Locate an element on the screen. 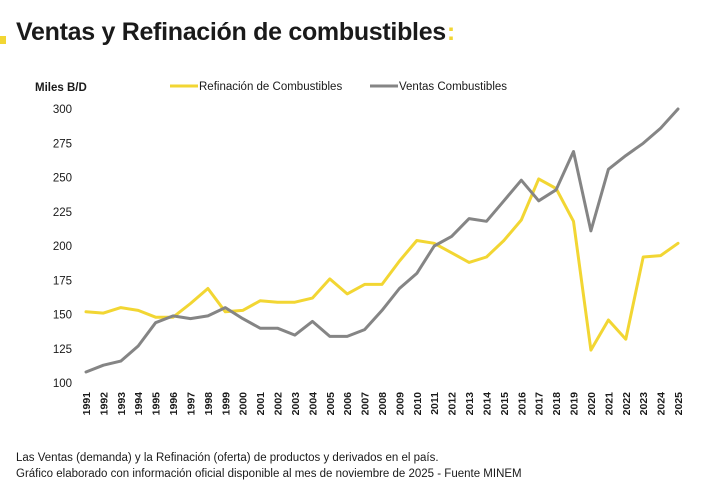 The width and height of the screenshot is (711, 494). x-tick-label: 1992 is located at coordinates (104, 404).